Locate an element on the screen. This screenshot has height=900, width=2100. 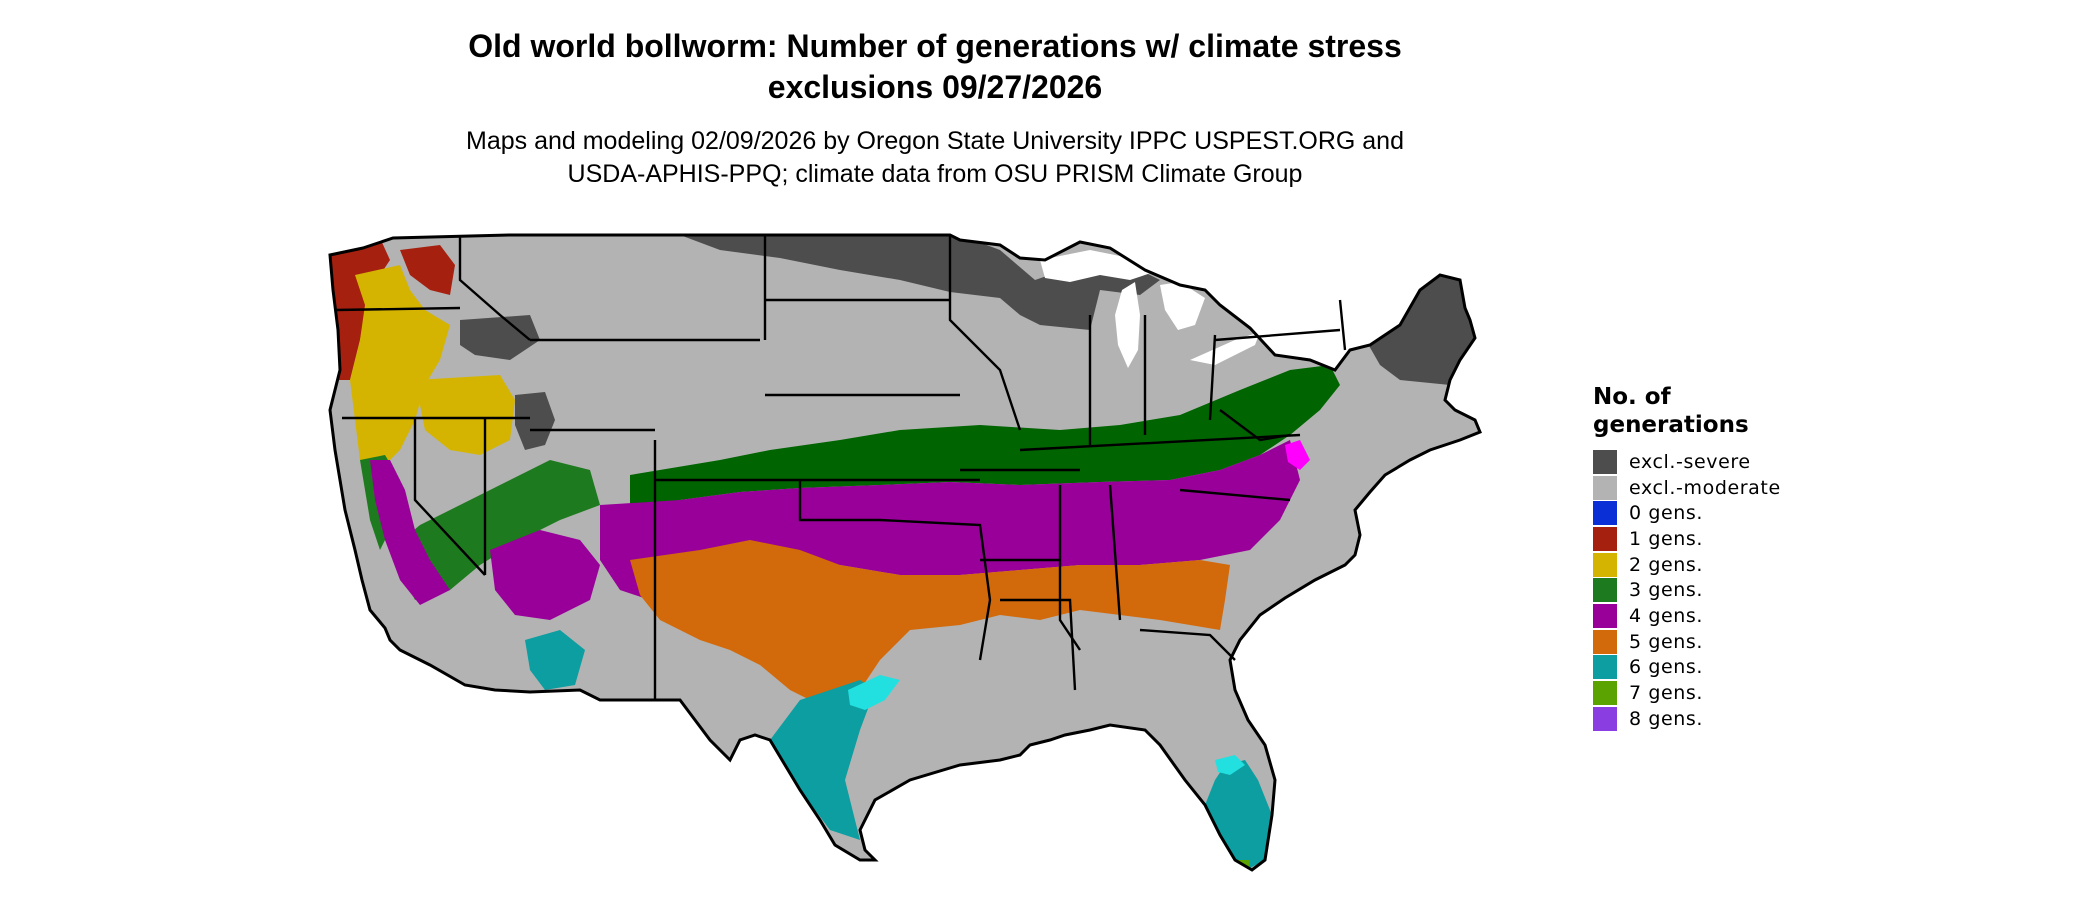
legend-label: 0 gens. is located at coordinates (1666, 513).